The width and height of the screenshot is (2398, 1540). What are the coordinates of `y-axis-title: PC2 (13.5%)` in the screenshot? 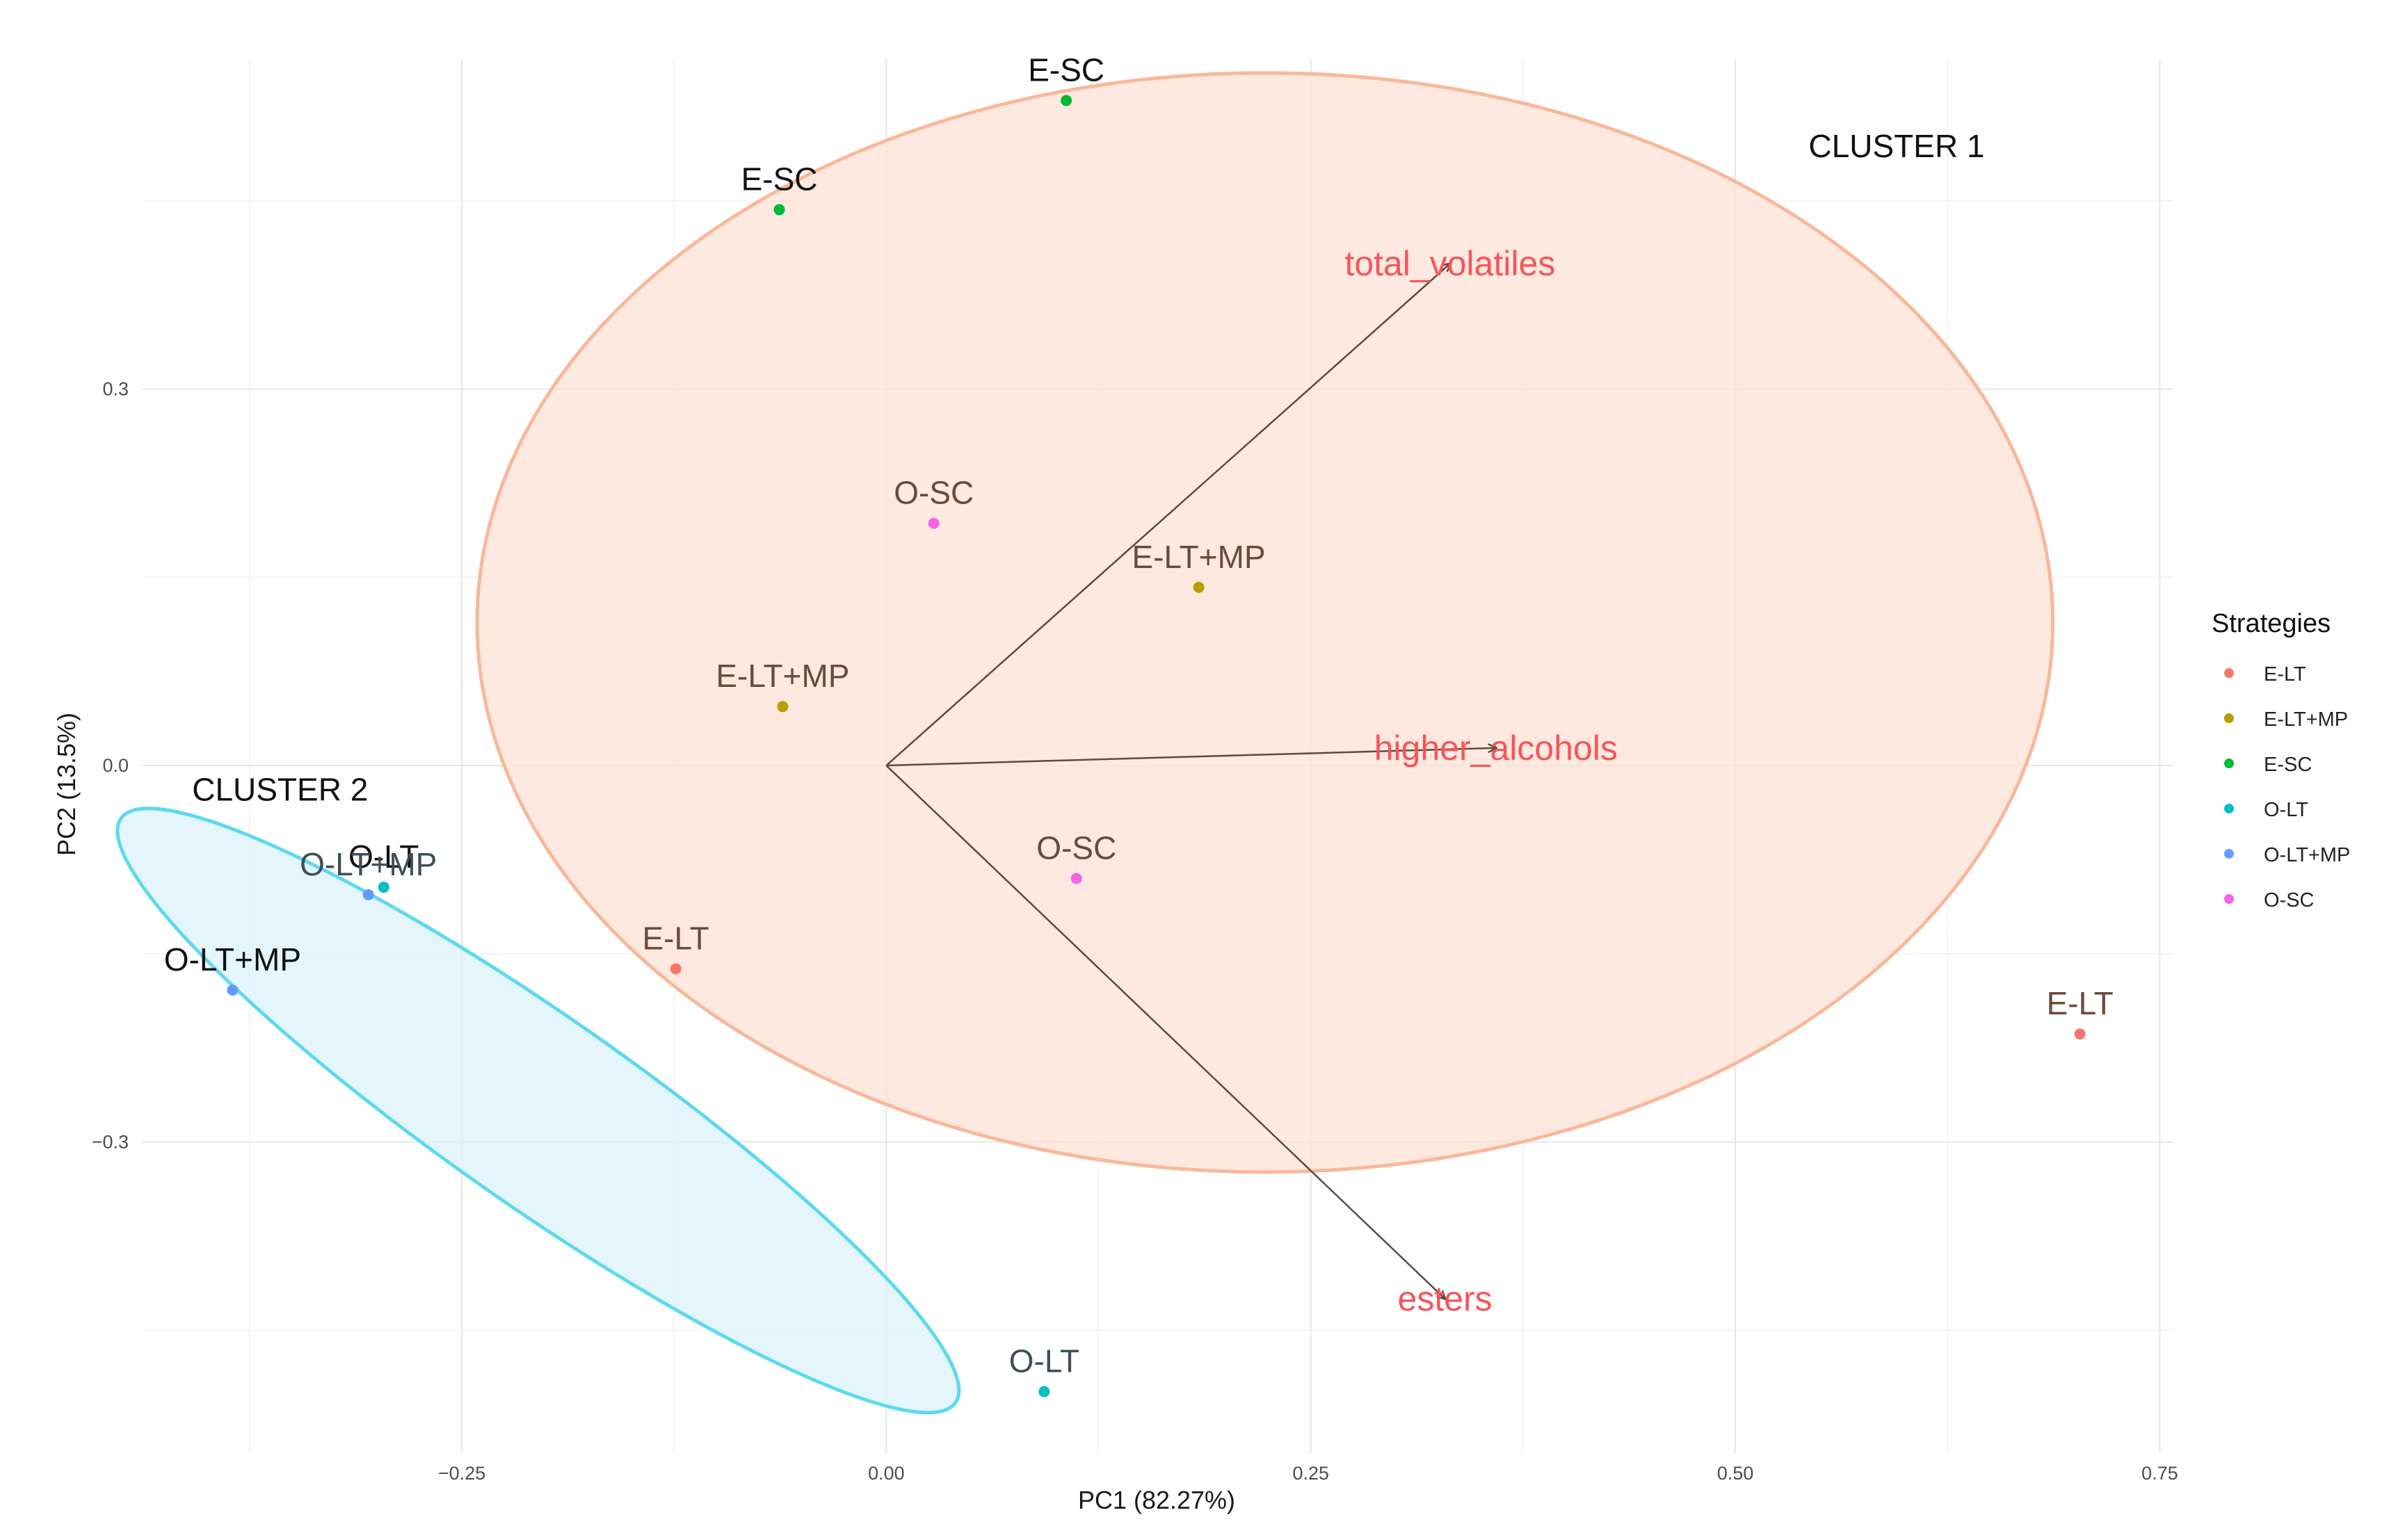 It's located at (66, 784).